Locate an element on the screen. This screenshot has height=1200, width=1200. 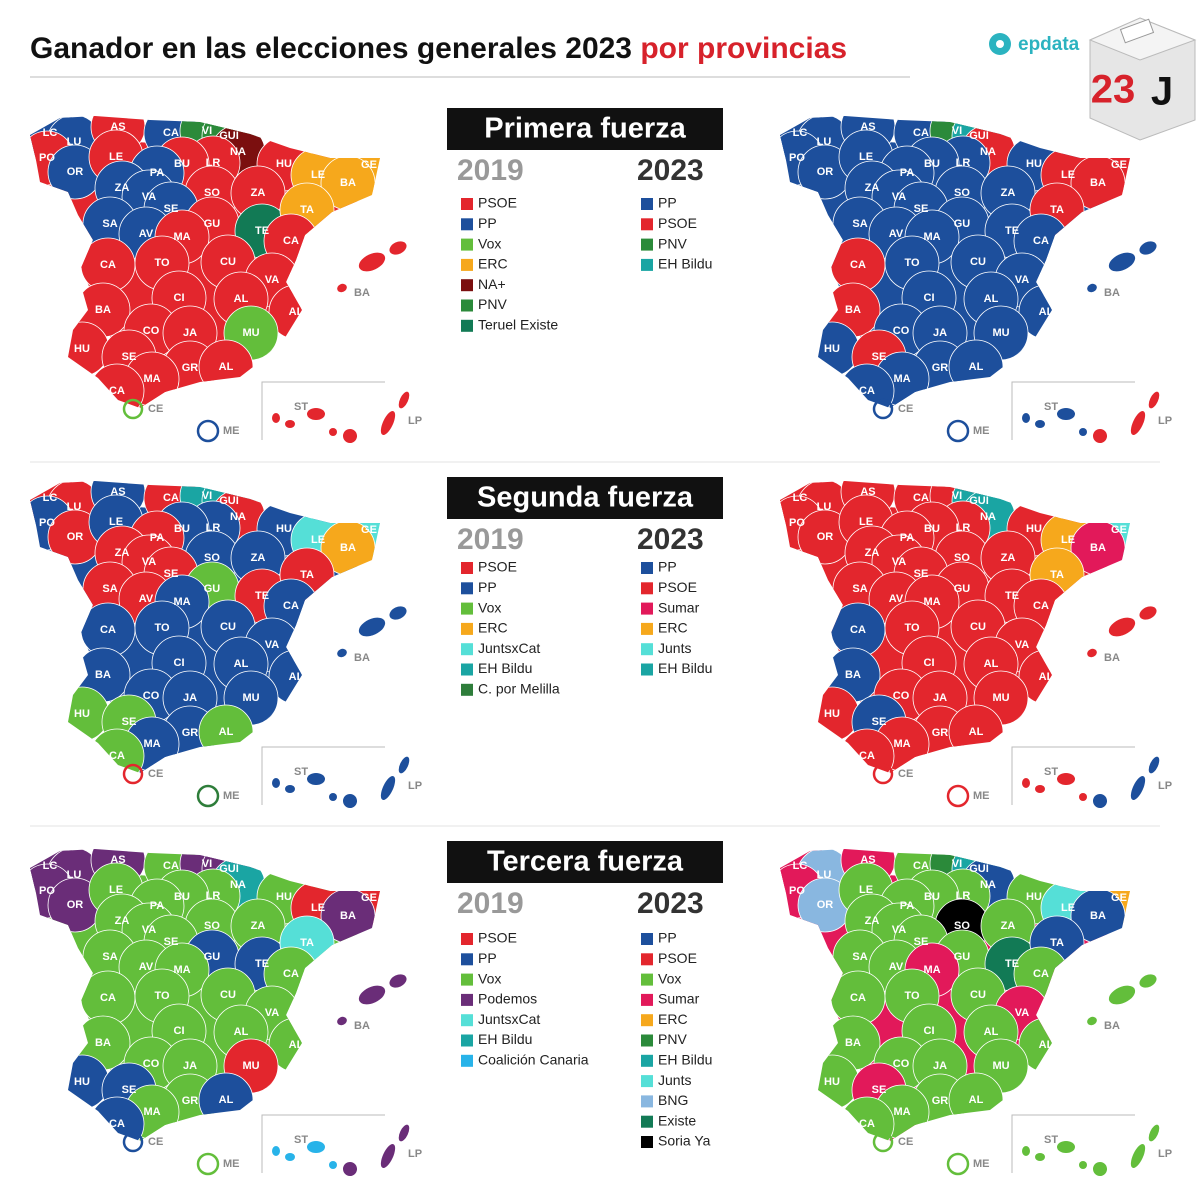
province-label: SA is located at coordinates (109, 957).